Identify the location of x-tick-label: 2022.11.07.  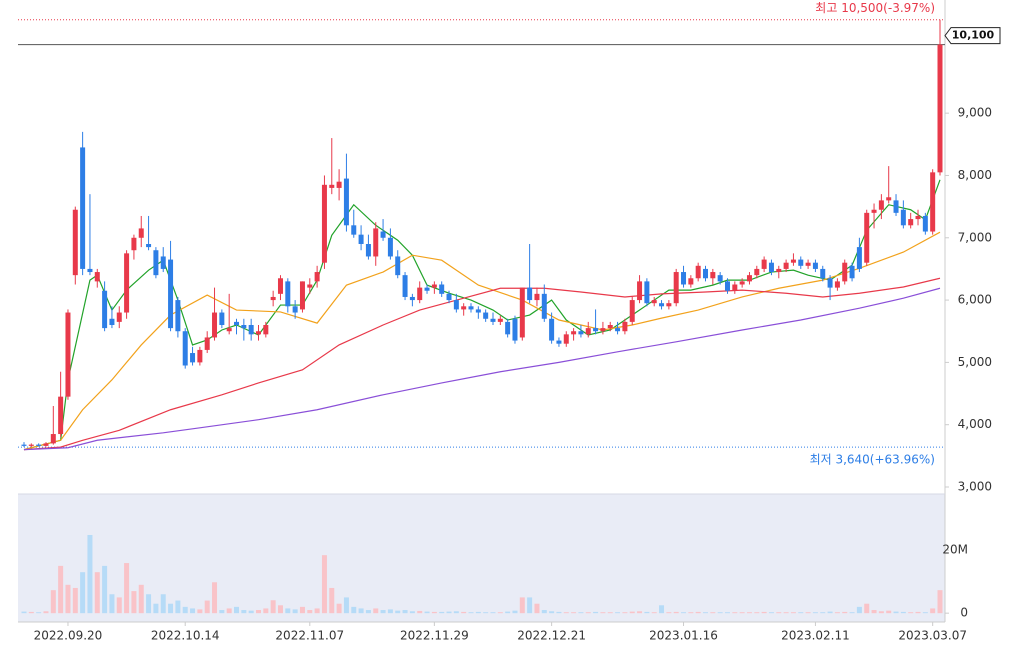
(309, 636).